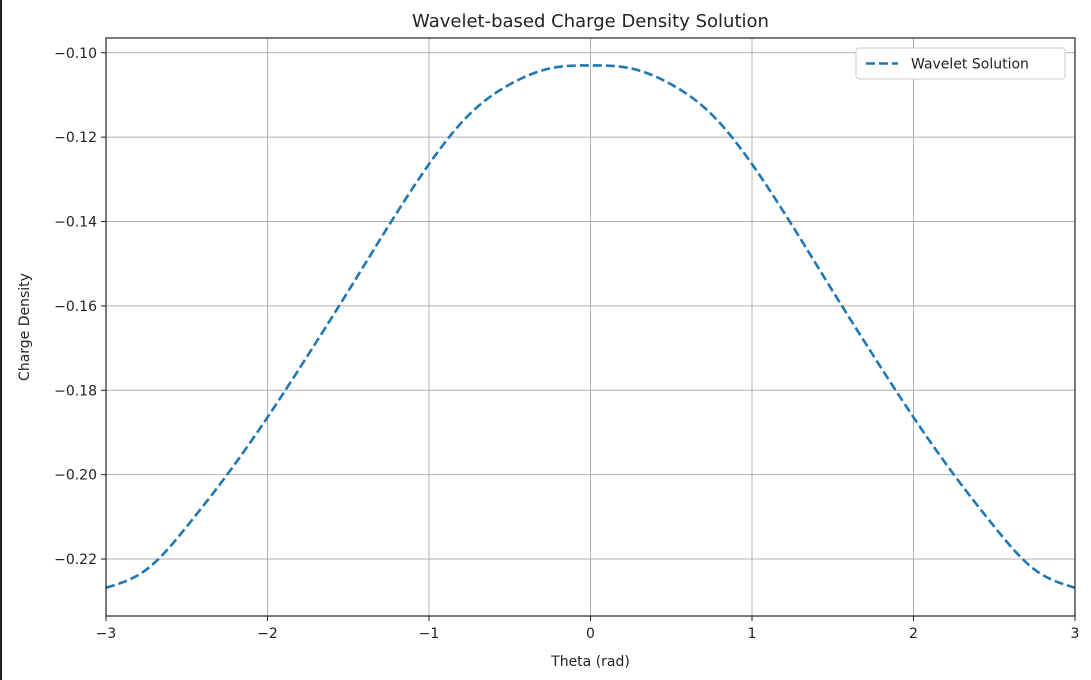  What do you see at coordinates (970, 65) in the screenshot?
I see `legend-label: Wavelet Solution` at bounding box center [970, 65].